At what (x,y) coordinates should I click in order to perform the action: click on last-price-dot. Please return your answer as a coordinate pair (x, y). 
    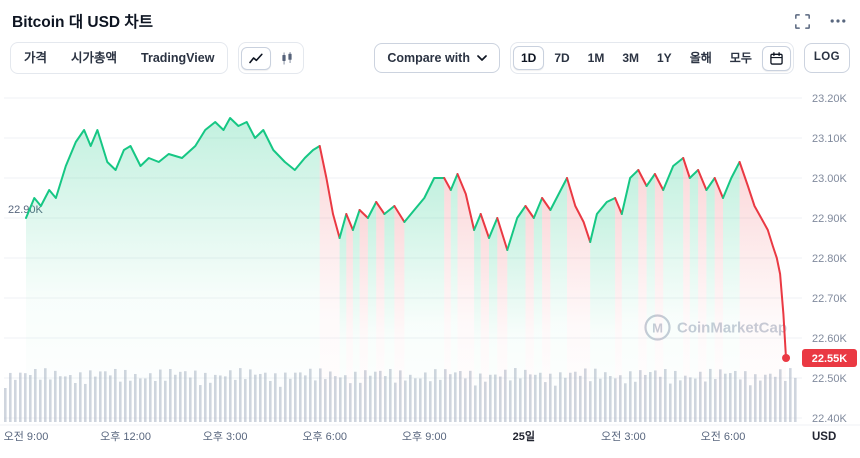
    Looking at the image, I should click on (786, 358).